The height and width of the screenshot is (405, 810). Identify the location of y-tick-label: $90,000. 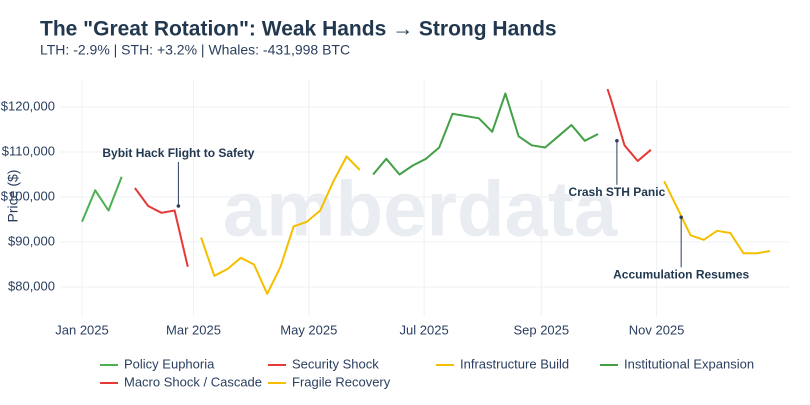
(31, 240).